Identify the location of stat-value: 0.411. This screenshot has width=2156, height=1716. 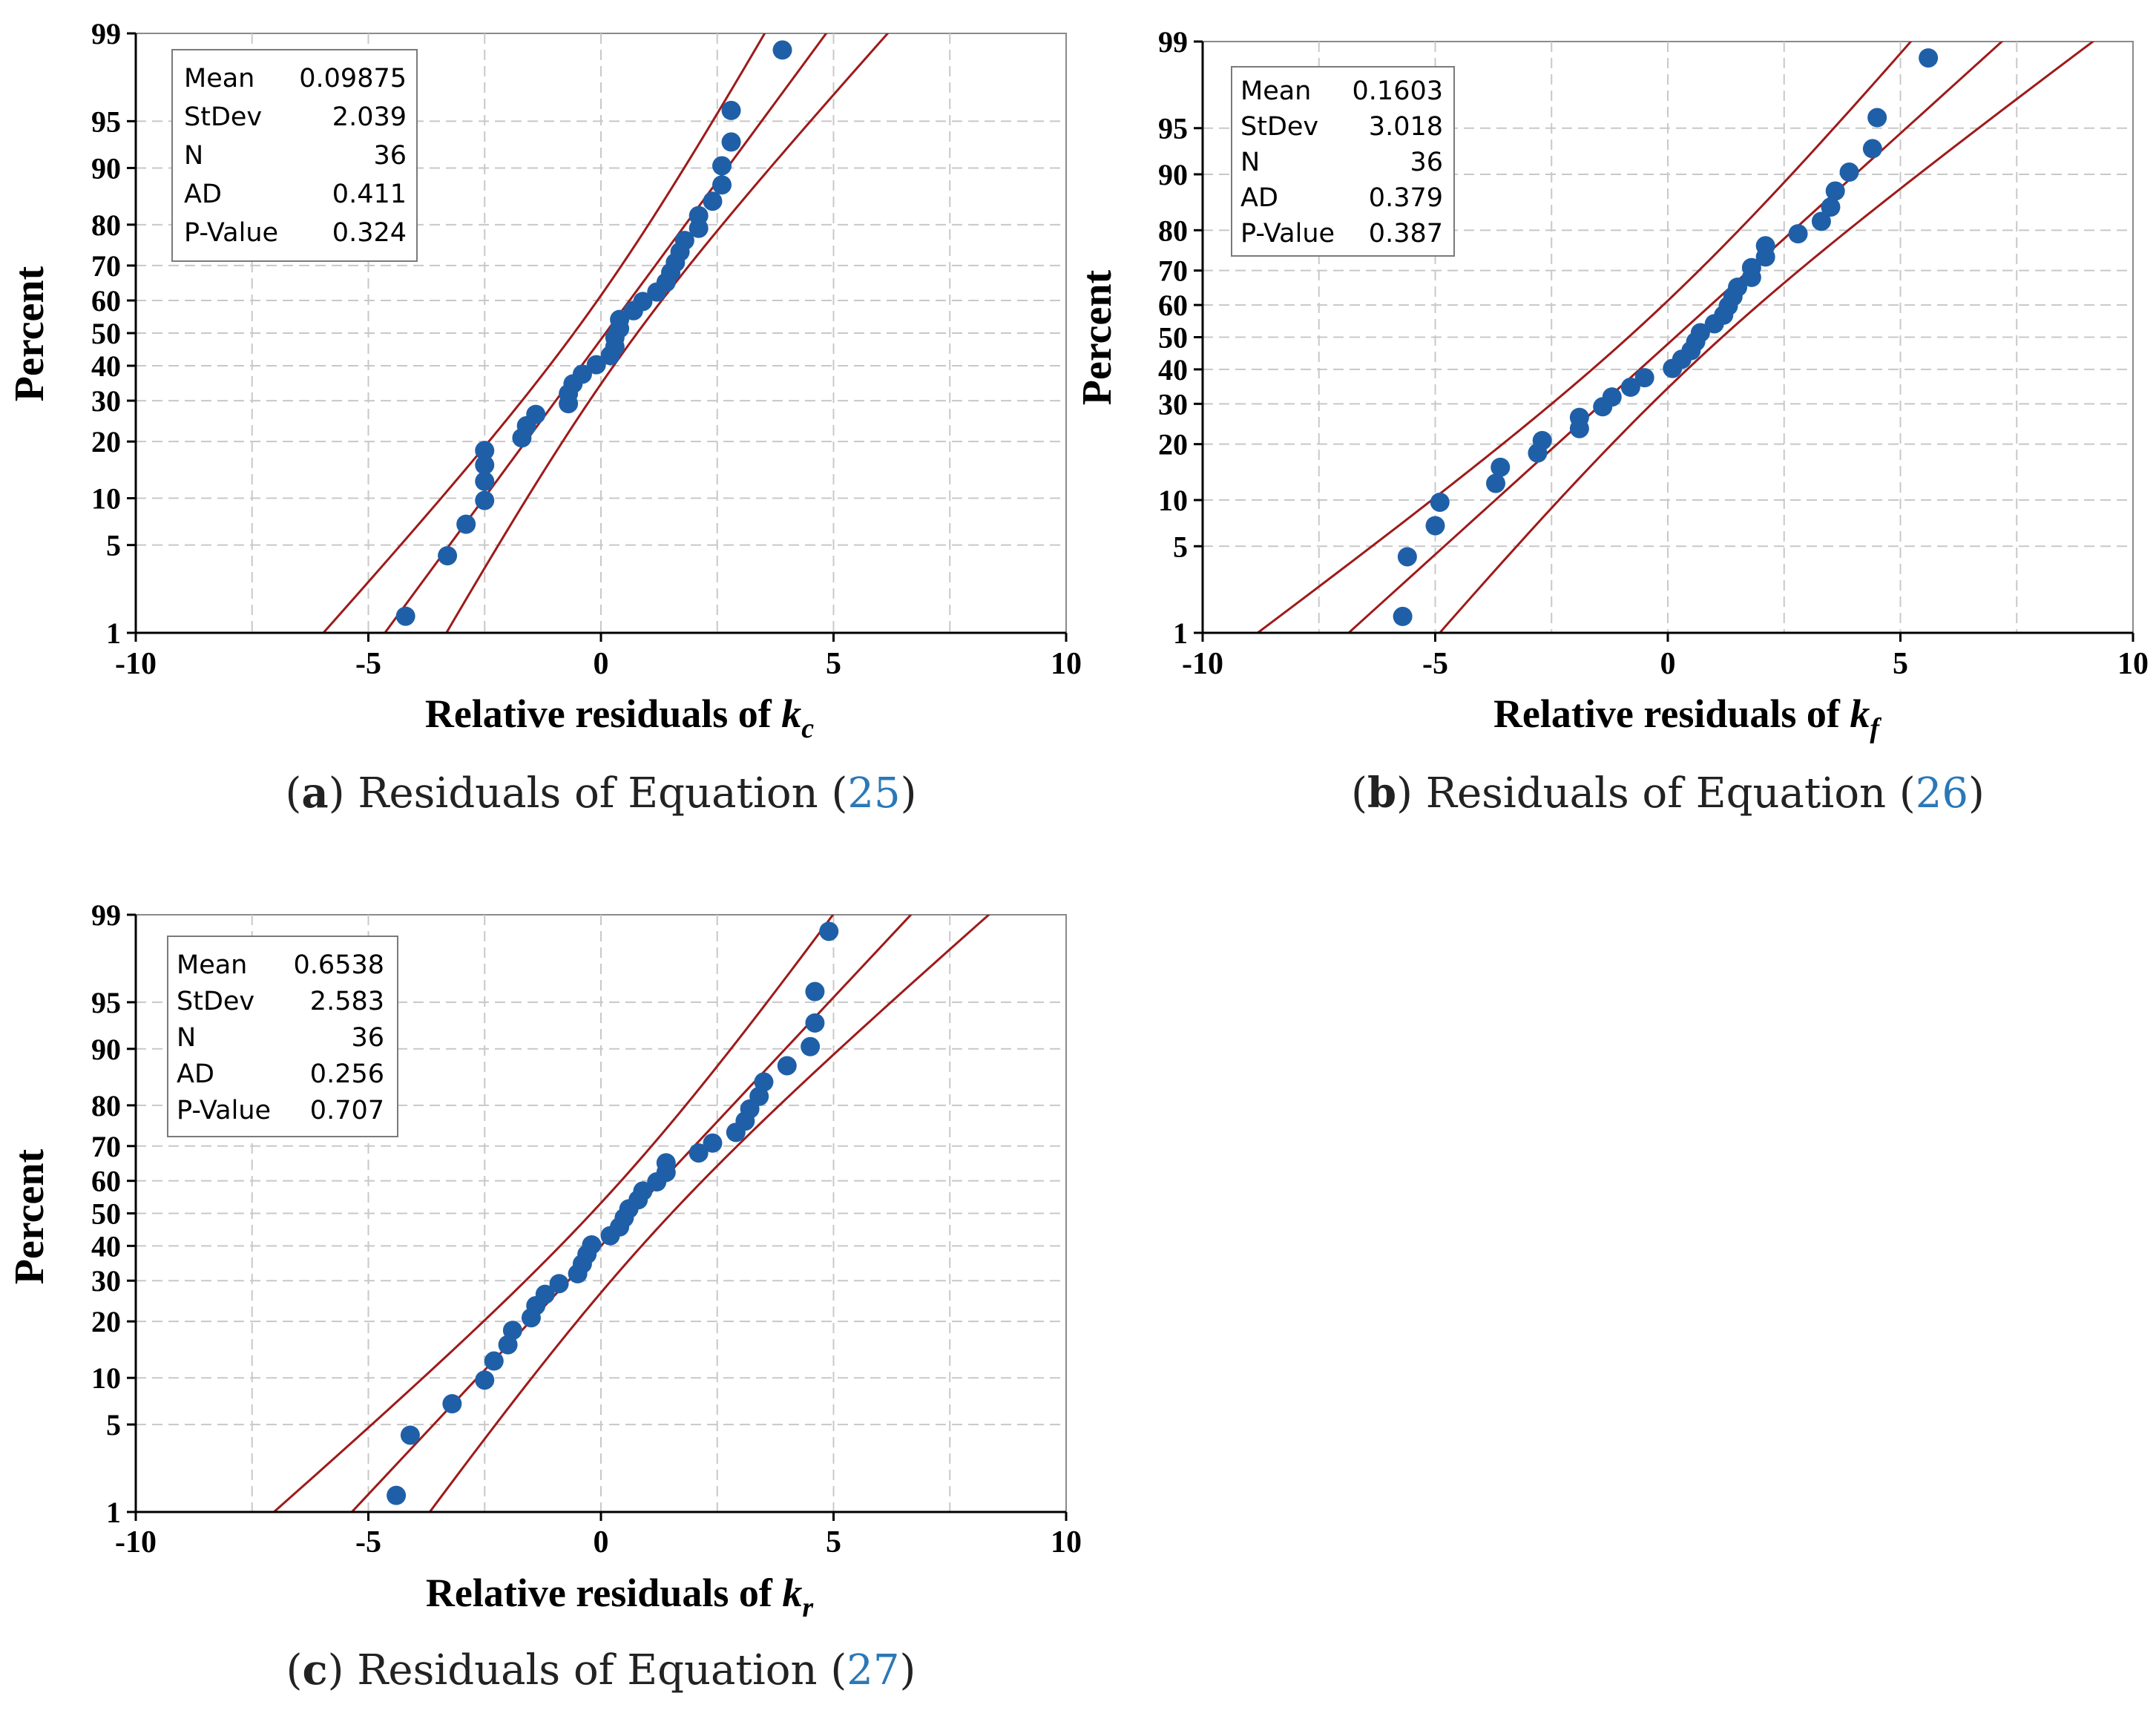
(369, 194).